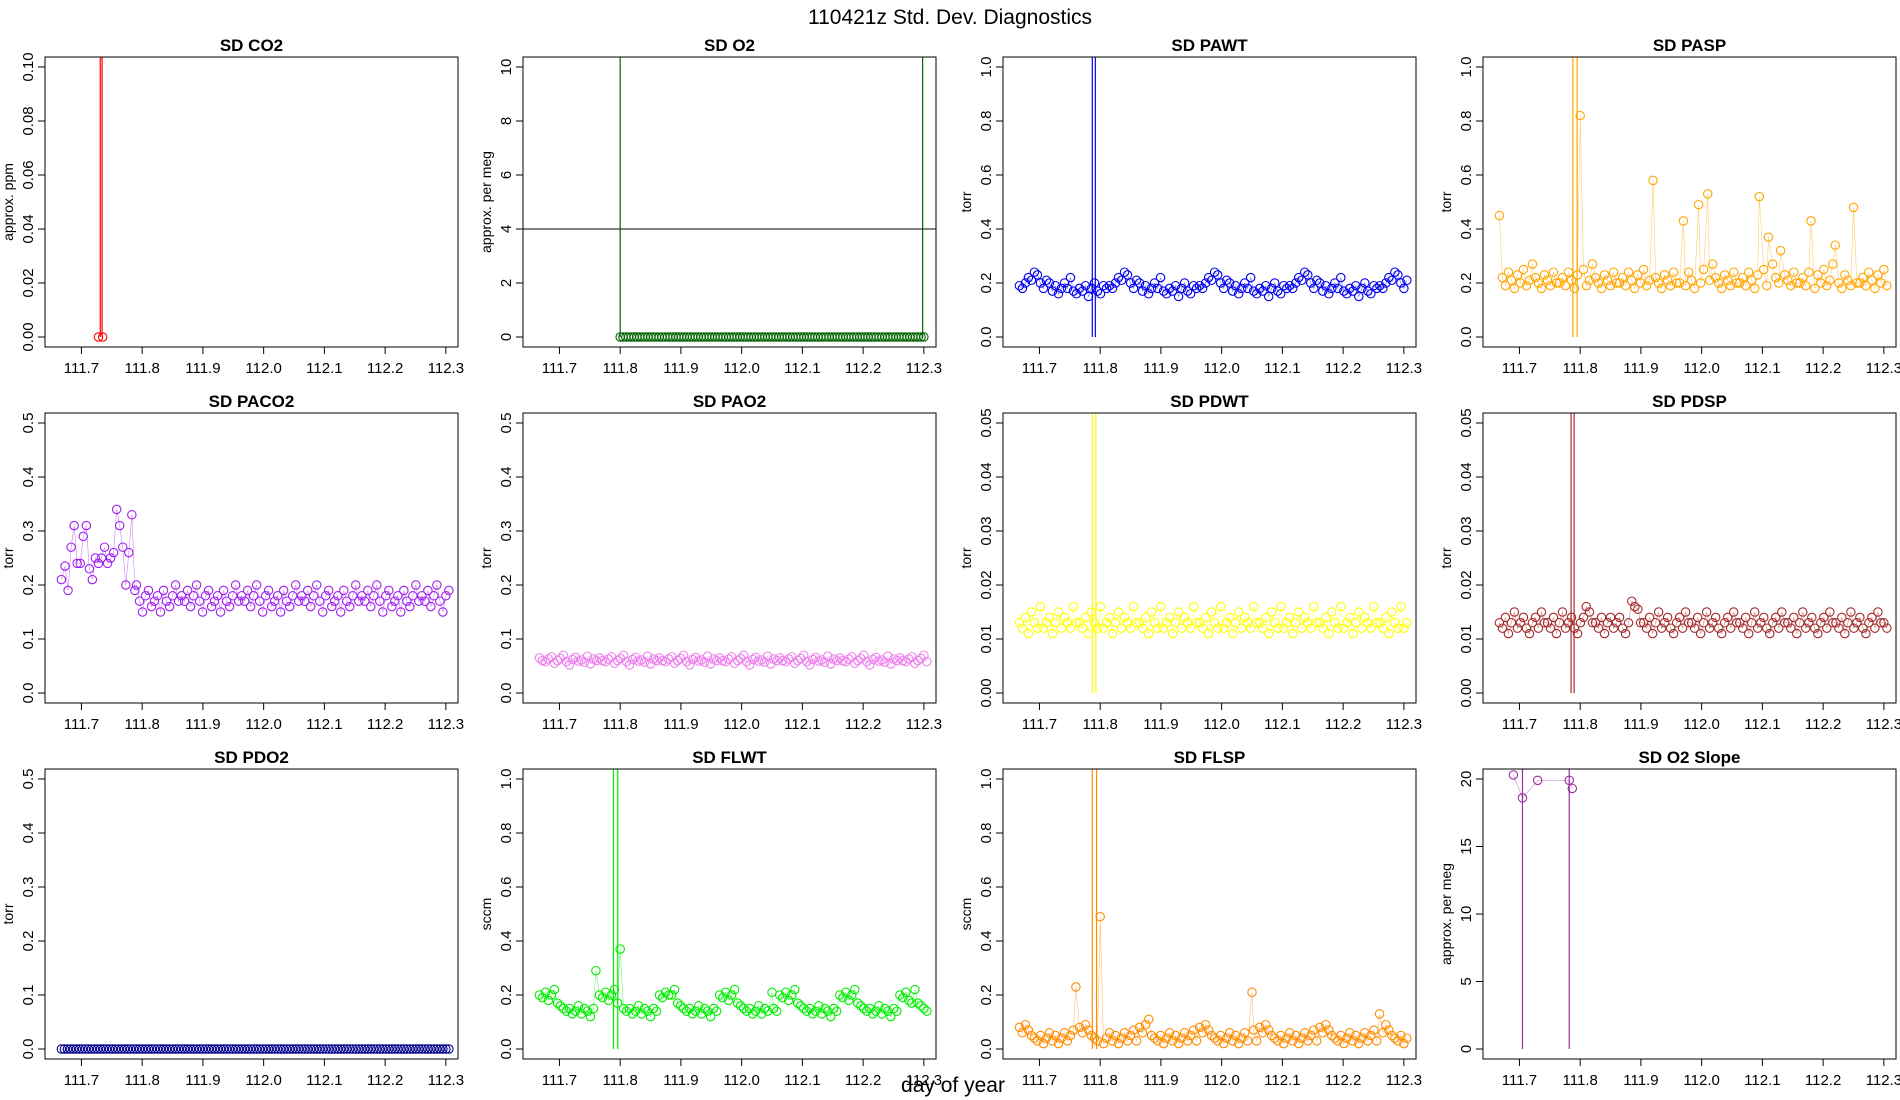 The image size is (1900, 1100). I want to click on panel-11-xtick-label-0: 111.7, so click(1519, 1080).